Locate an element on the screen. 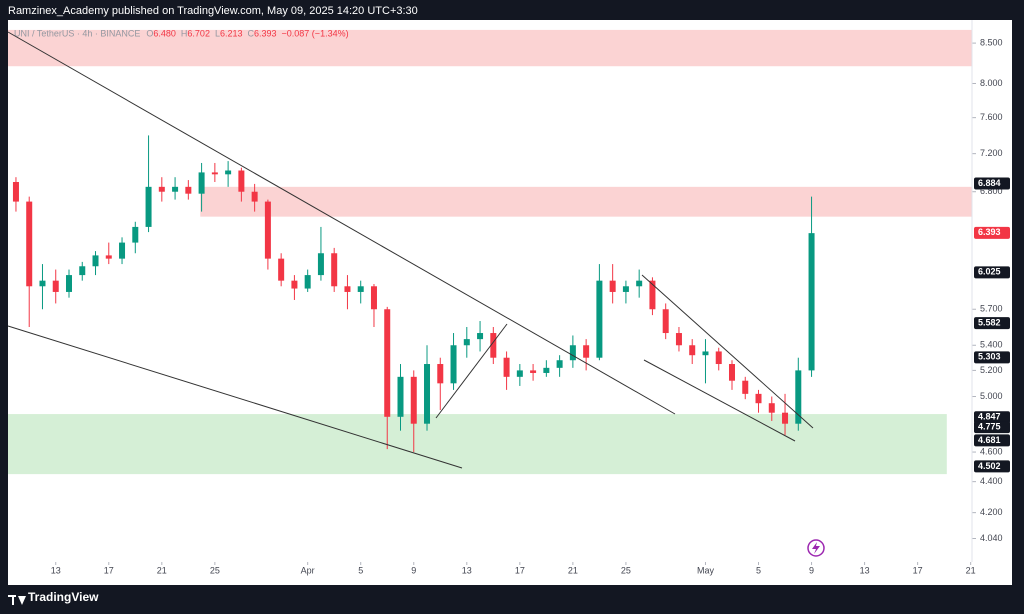 This screenshot has height=614, width=1024. price-label: 4.681 is located at coordinates (989, 440).